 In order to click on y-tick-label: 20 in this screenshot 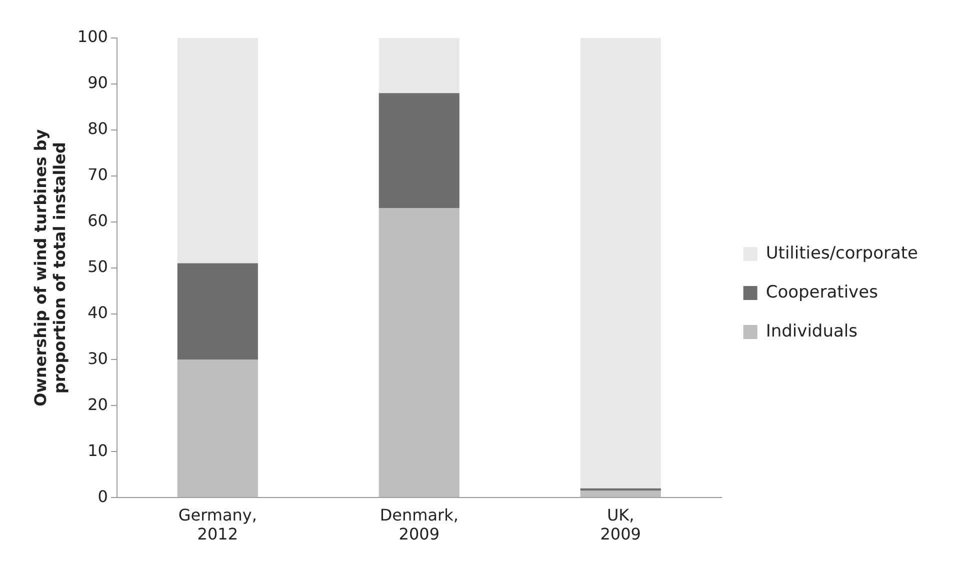, I will do `click(98, 404)`.